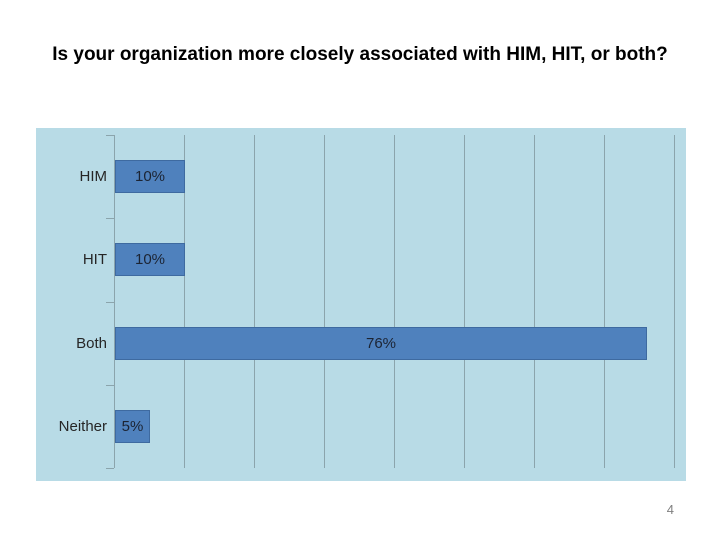 This screenshot has width=720, height=540. Describe the element at coordinates (91, 344) in the screenshot. I see `category-label-both: Both` at that location.